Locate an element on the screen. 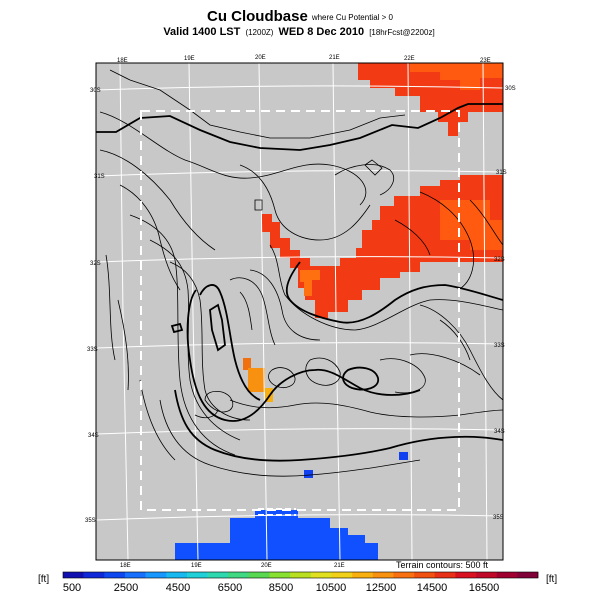 The height and width of the screenshot is (600, 600). valid-date: WED 8 Dec 2010 is located at coordinates (321, 32).